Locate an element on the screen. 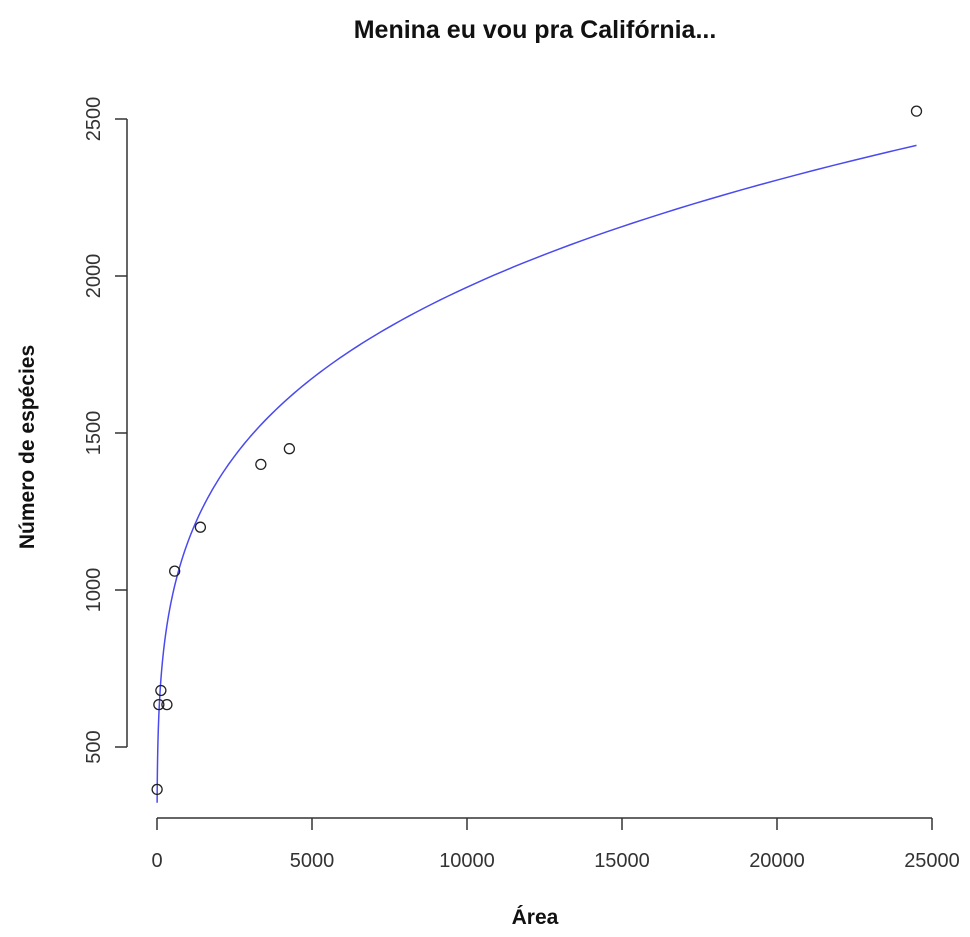  y-axis-label: Número de espécies is located at coordinates (27, 447).